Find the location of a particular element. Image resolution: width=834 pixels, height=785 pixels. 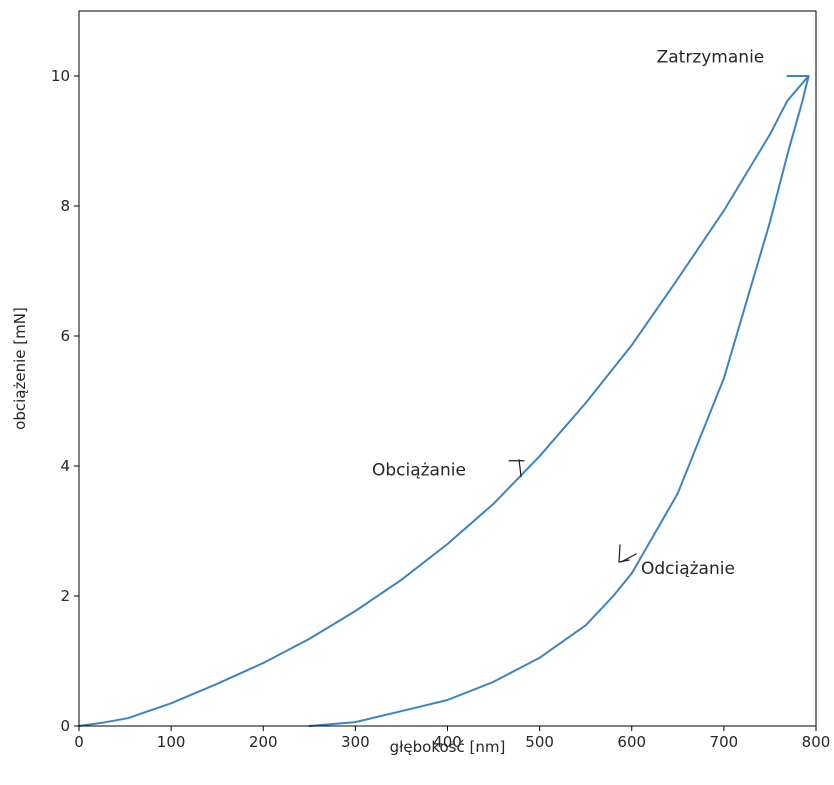

x-tick-label: 700 is located at coordinates (724, 742).